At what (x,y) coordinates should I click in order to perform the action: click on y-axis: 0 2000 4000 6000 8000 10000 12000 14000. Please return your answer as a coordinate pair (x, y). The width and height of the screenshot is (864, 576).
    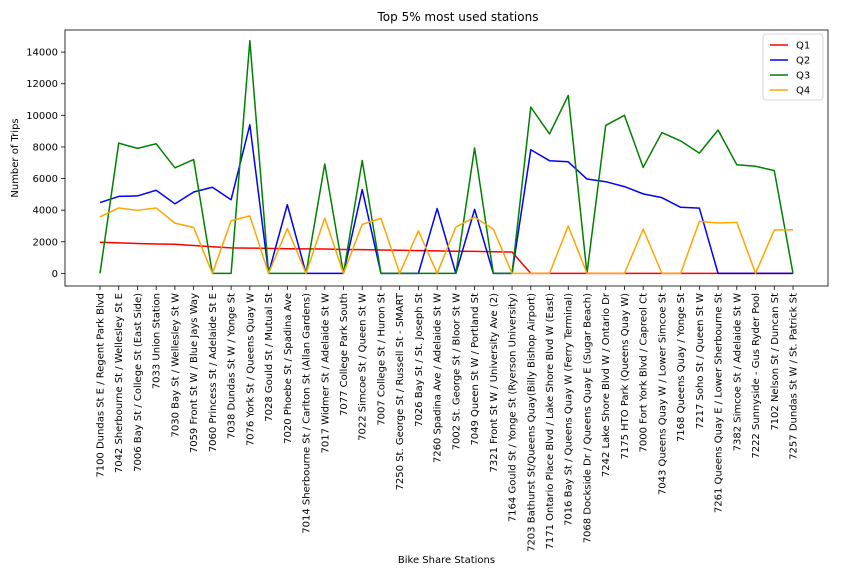
    Looking at the image, I should click on (45, 164).